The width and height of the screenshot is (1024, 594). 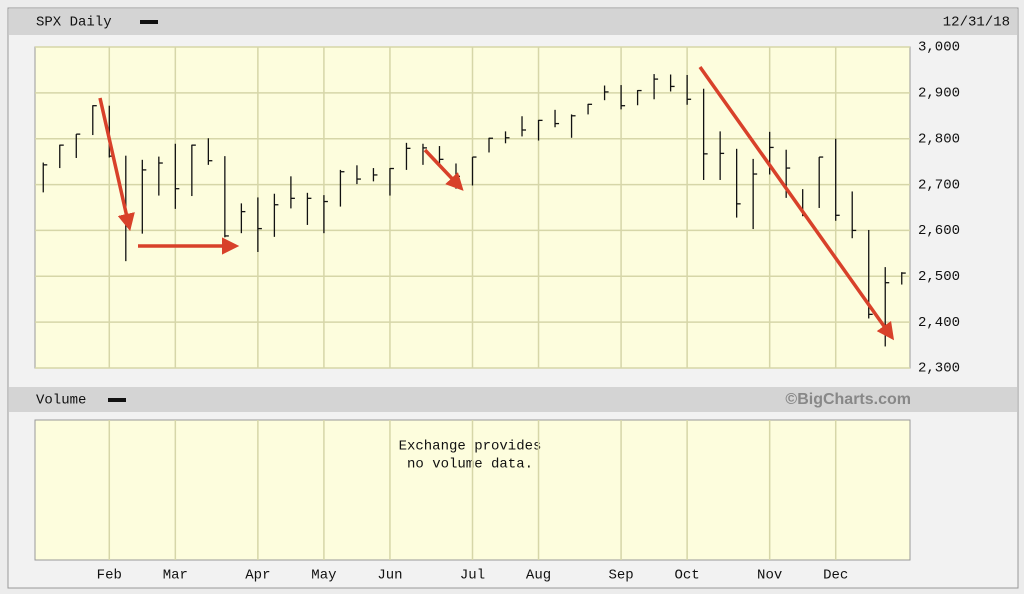 What do you see at coordinates (939, 277) in the screenshot?
I see `y-tick-label: 2,500` at bounding box center [939, 277].